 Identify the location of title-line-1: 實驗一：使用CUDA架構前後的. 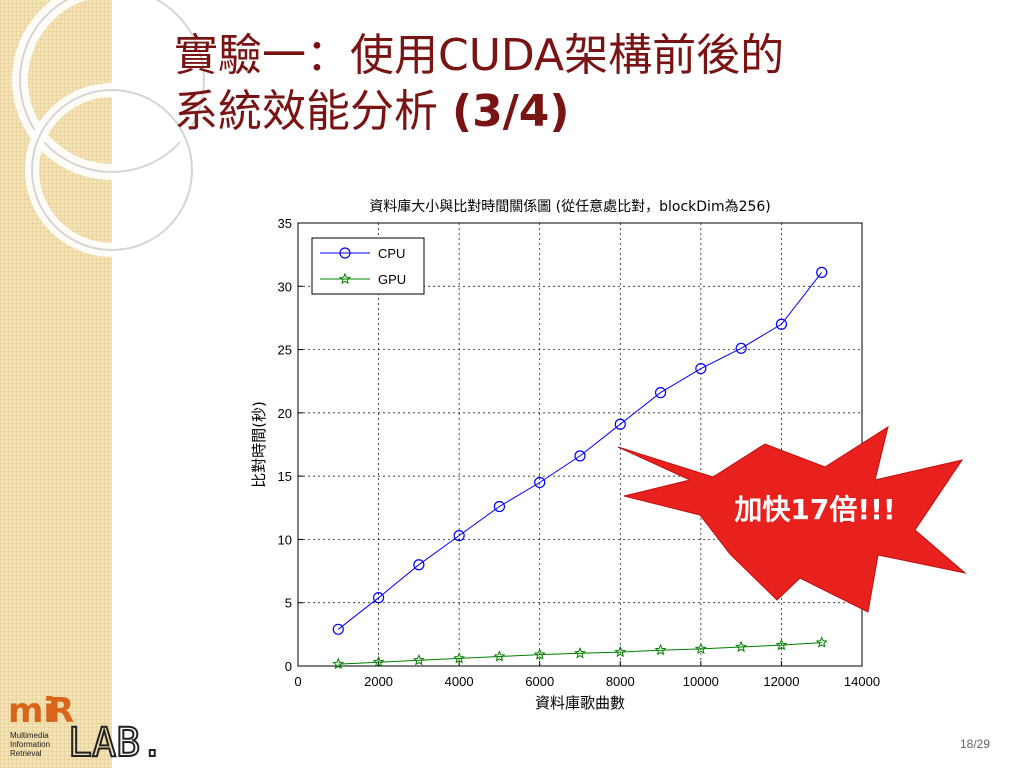
(479, 55).